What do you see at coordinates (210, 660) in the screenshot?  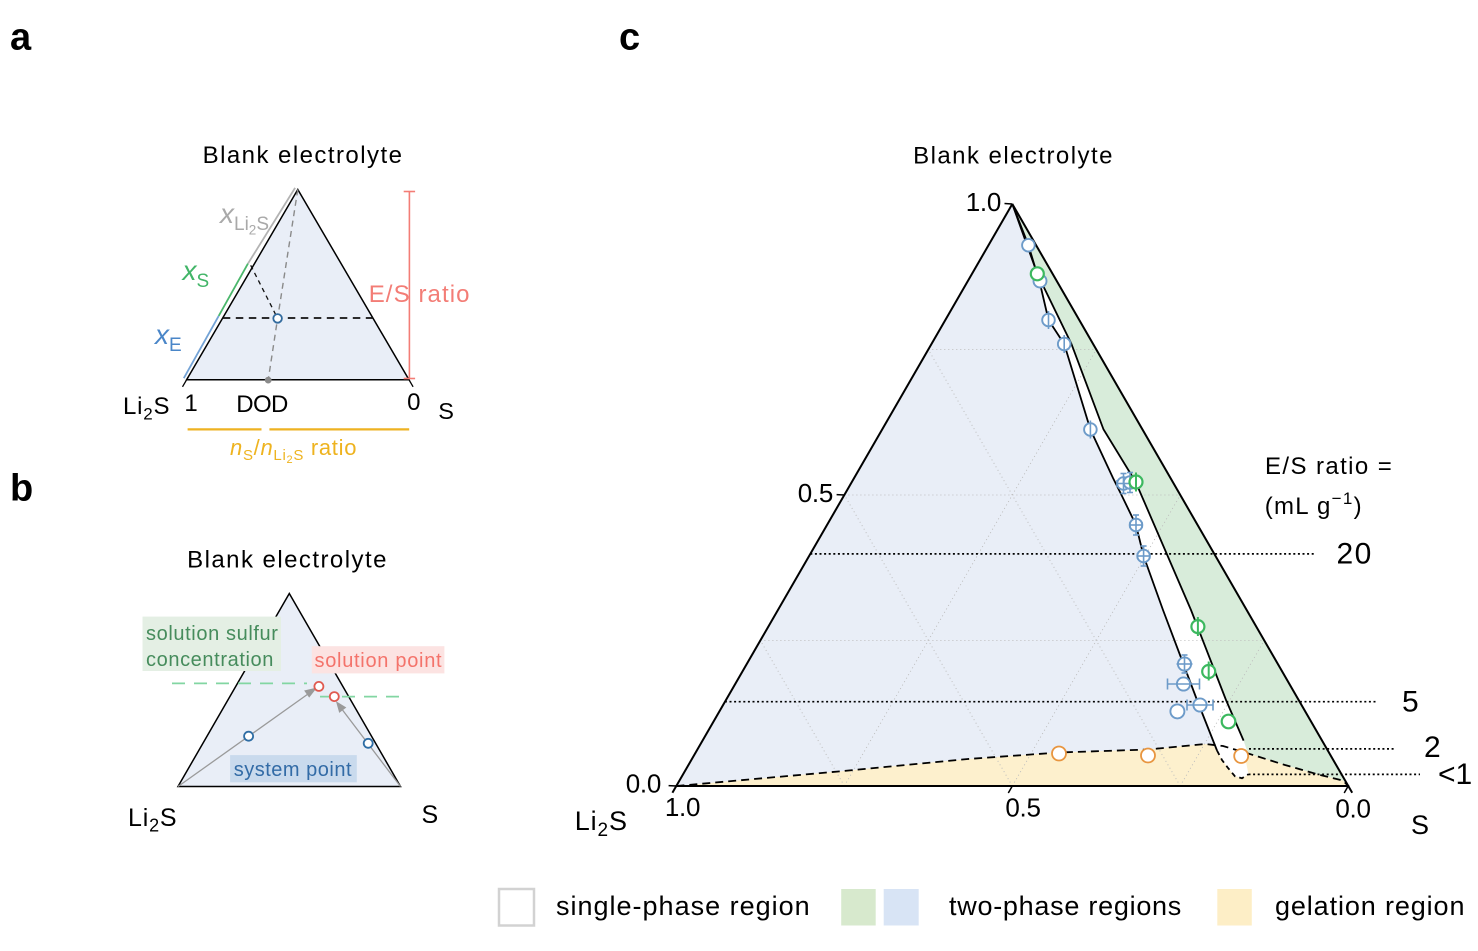 I see `svg-text: concentration` at bounding box center [210, 660].